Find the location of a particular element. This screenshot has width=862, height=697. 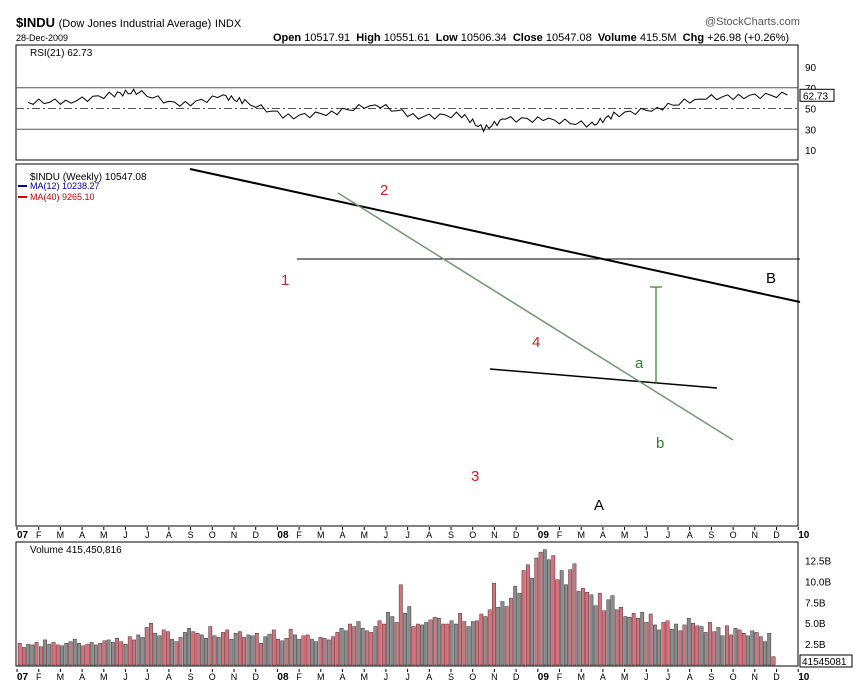

volume-x-tick-label: F is located at coordinates (39, 677).